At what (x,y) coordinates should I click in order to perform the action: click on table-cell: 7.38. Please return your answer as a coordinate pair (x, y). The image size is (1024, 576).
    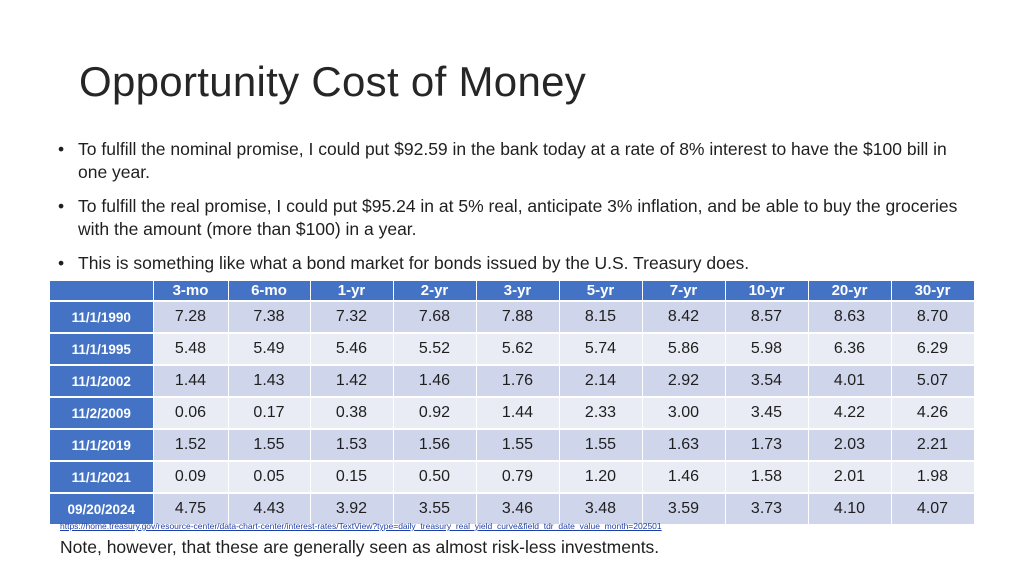
    Looking at the image, I should click on (269, 316).